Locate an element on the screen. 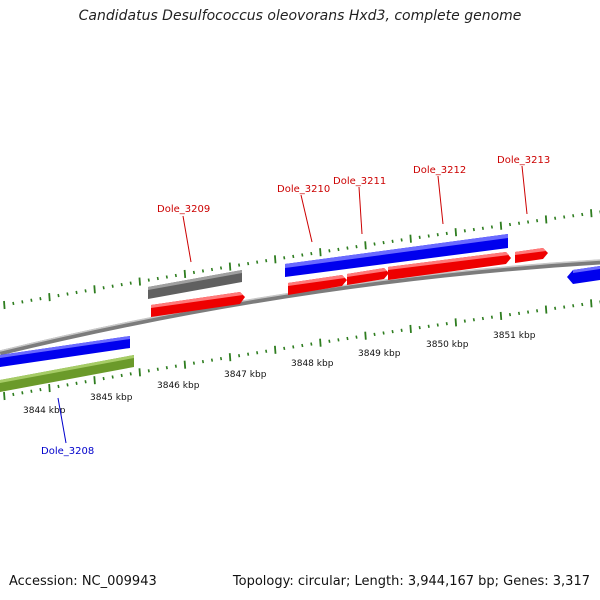  gene-dole-3210-3212-forward is located at coordinates (396, 255).